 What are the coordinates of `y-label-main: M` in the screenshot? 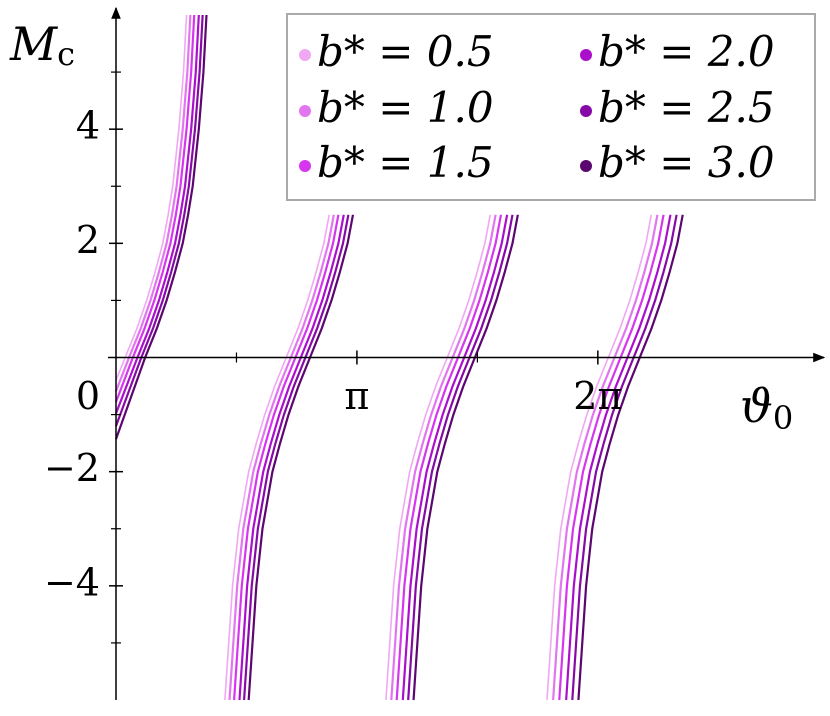 It's located at (34, 44).